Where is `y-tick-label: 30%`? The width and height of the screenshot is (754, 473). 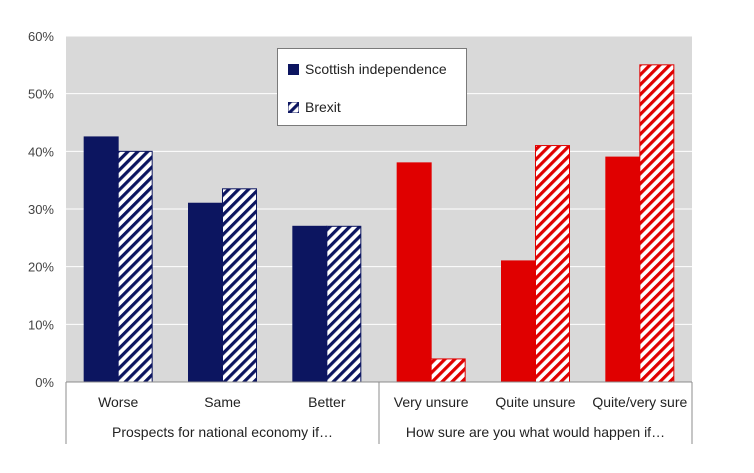 y-tick-label: 30% is located at coordinates (41, 209).